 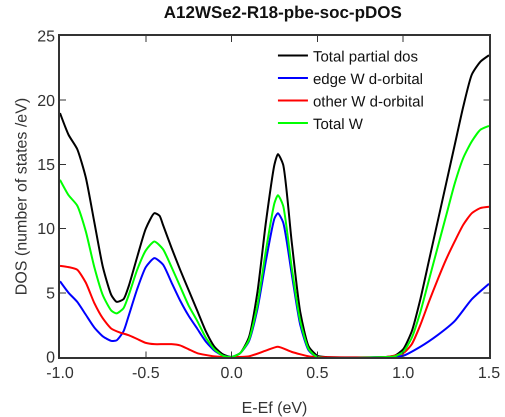 I want to click on y-tick-label: 15, so click(x=46, y=165).